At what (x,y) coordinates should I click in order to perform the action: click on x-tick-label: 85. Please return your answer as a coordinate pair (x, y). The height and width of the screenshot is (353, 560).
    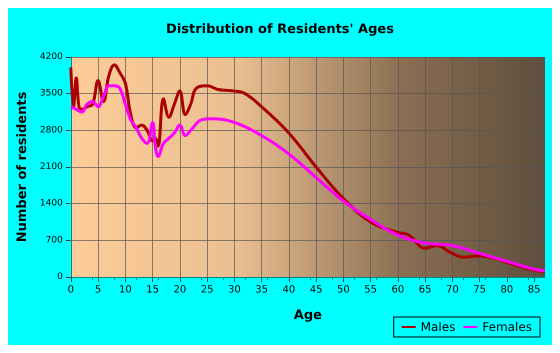
    Looking at the image, I should click on (534, 290).